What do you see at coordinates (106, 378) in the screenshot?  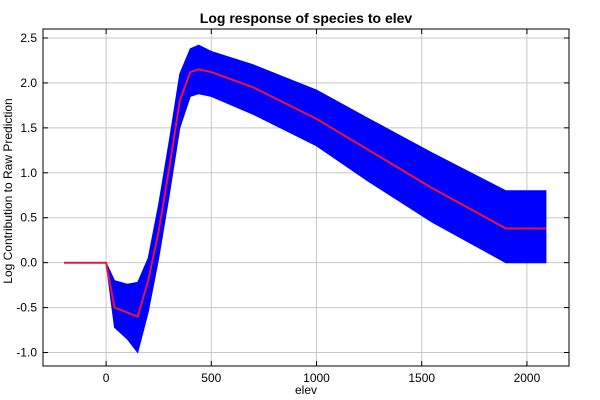 I see `x-tick-label: 0` at bounding box center [106, 378].